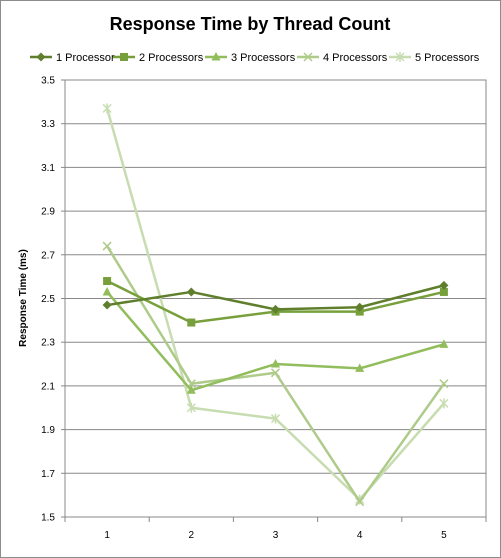 Image resolution: width=501 pixels, height=558 pixels. I want to click on y-tick-label: 1.7, so click(48, 474).